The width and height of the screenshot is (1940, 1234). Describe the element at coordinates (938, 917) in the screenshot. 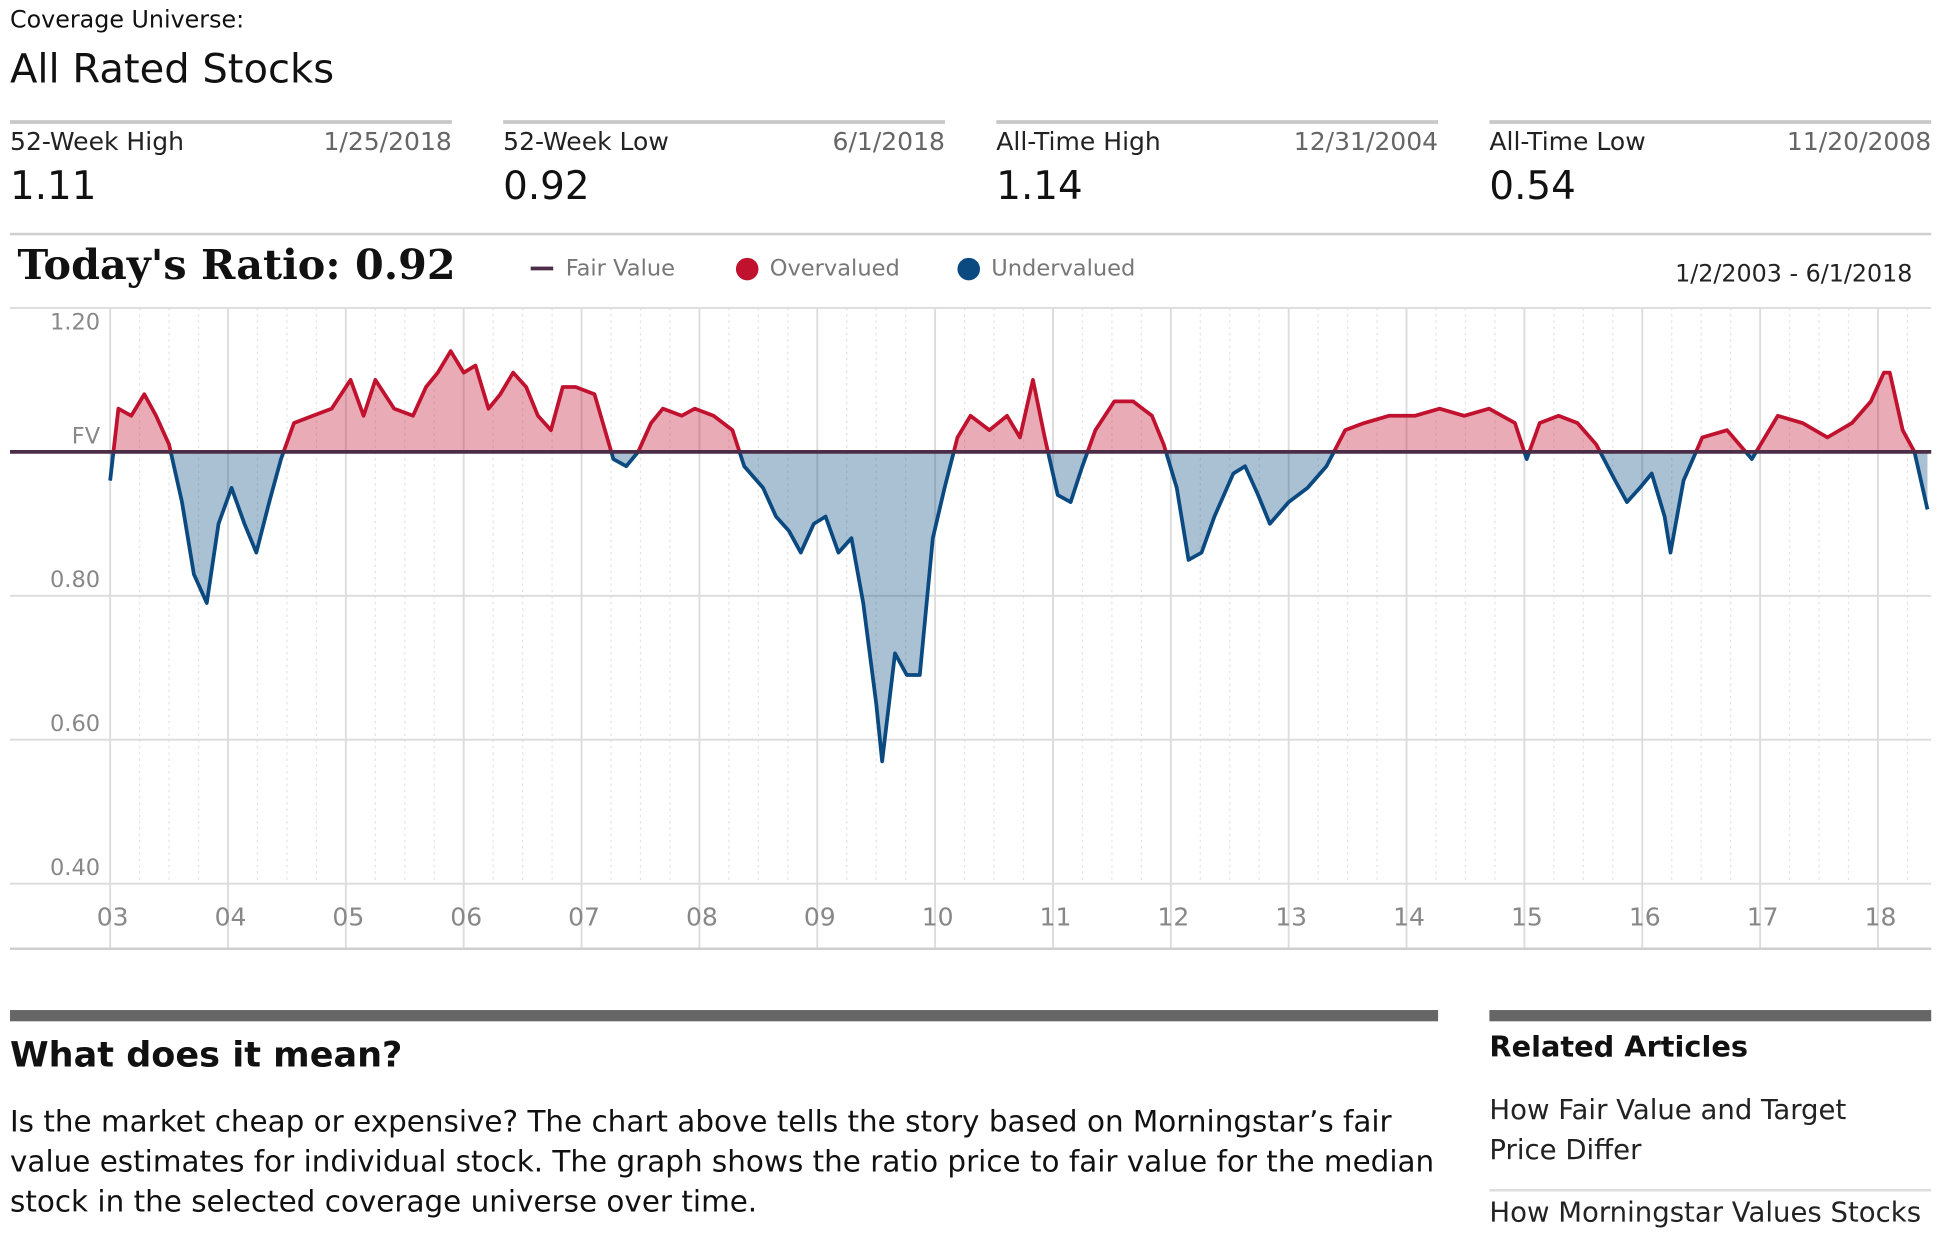

I see `x-tick-label: 10` at that location.